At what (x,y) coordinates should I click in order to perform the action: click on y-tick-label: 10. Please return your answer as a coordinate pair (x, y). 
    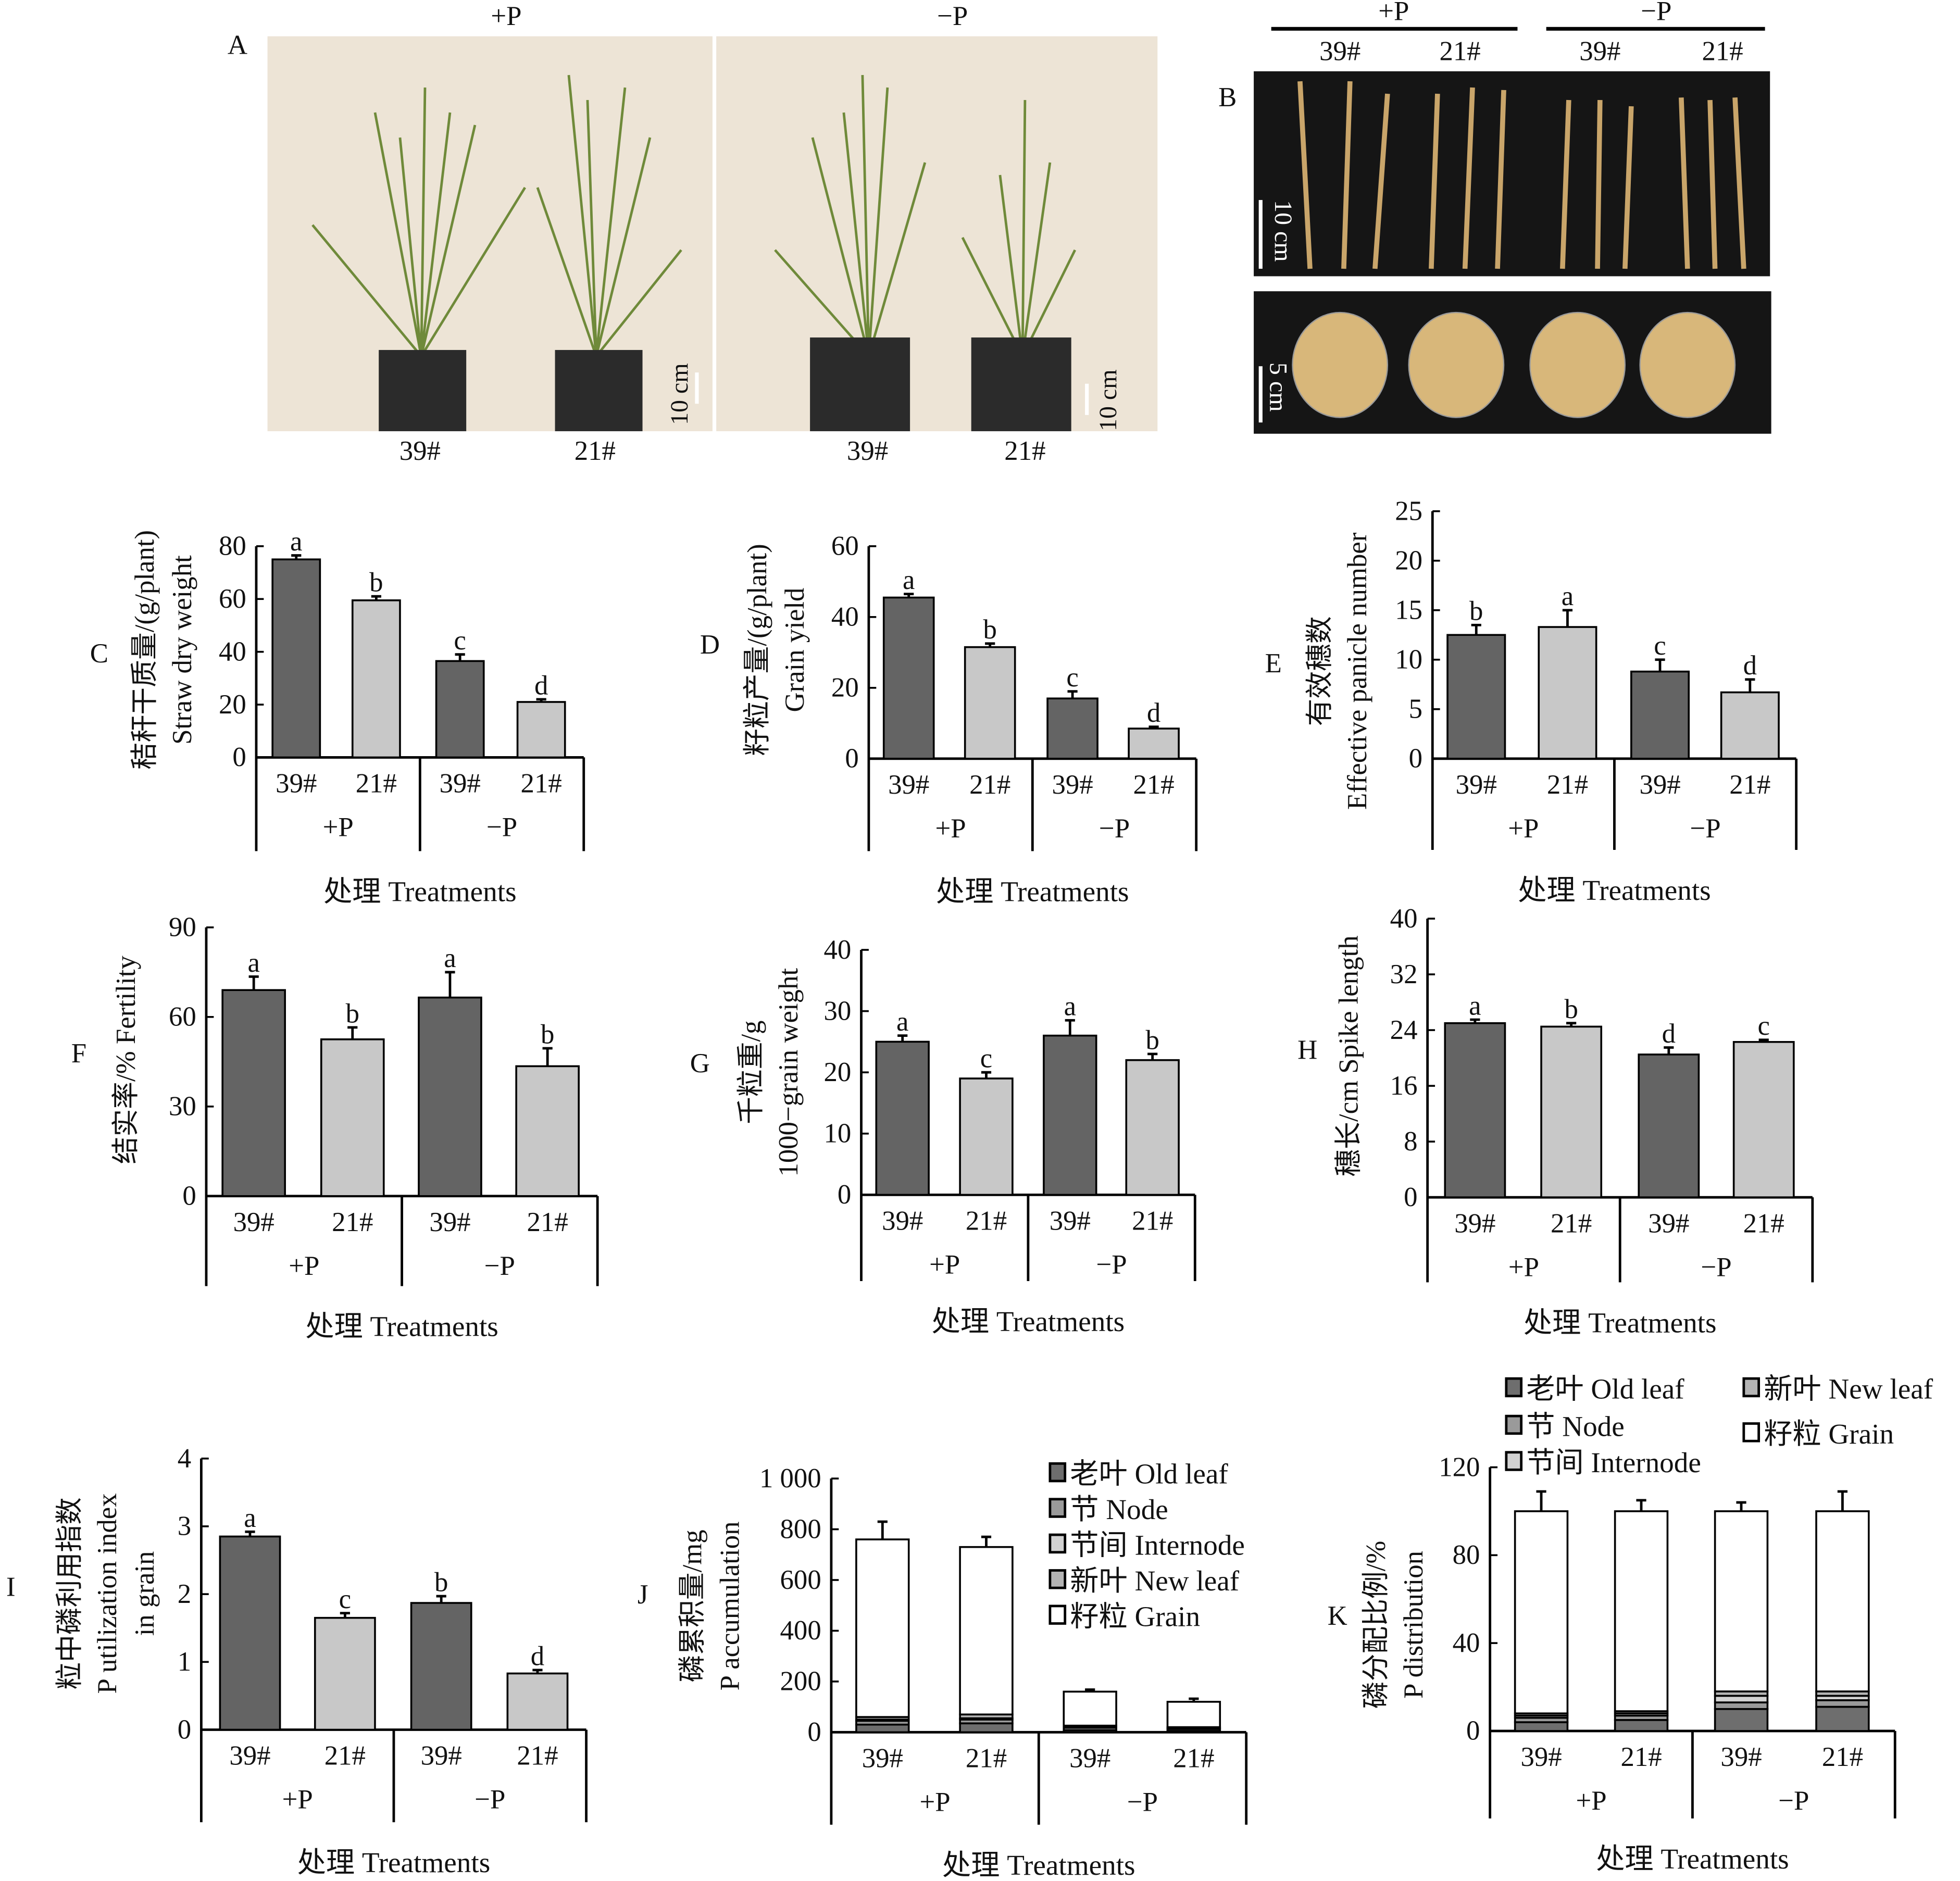
    Looking at the image, I should click on (1408, 660).